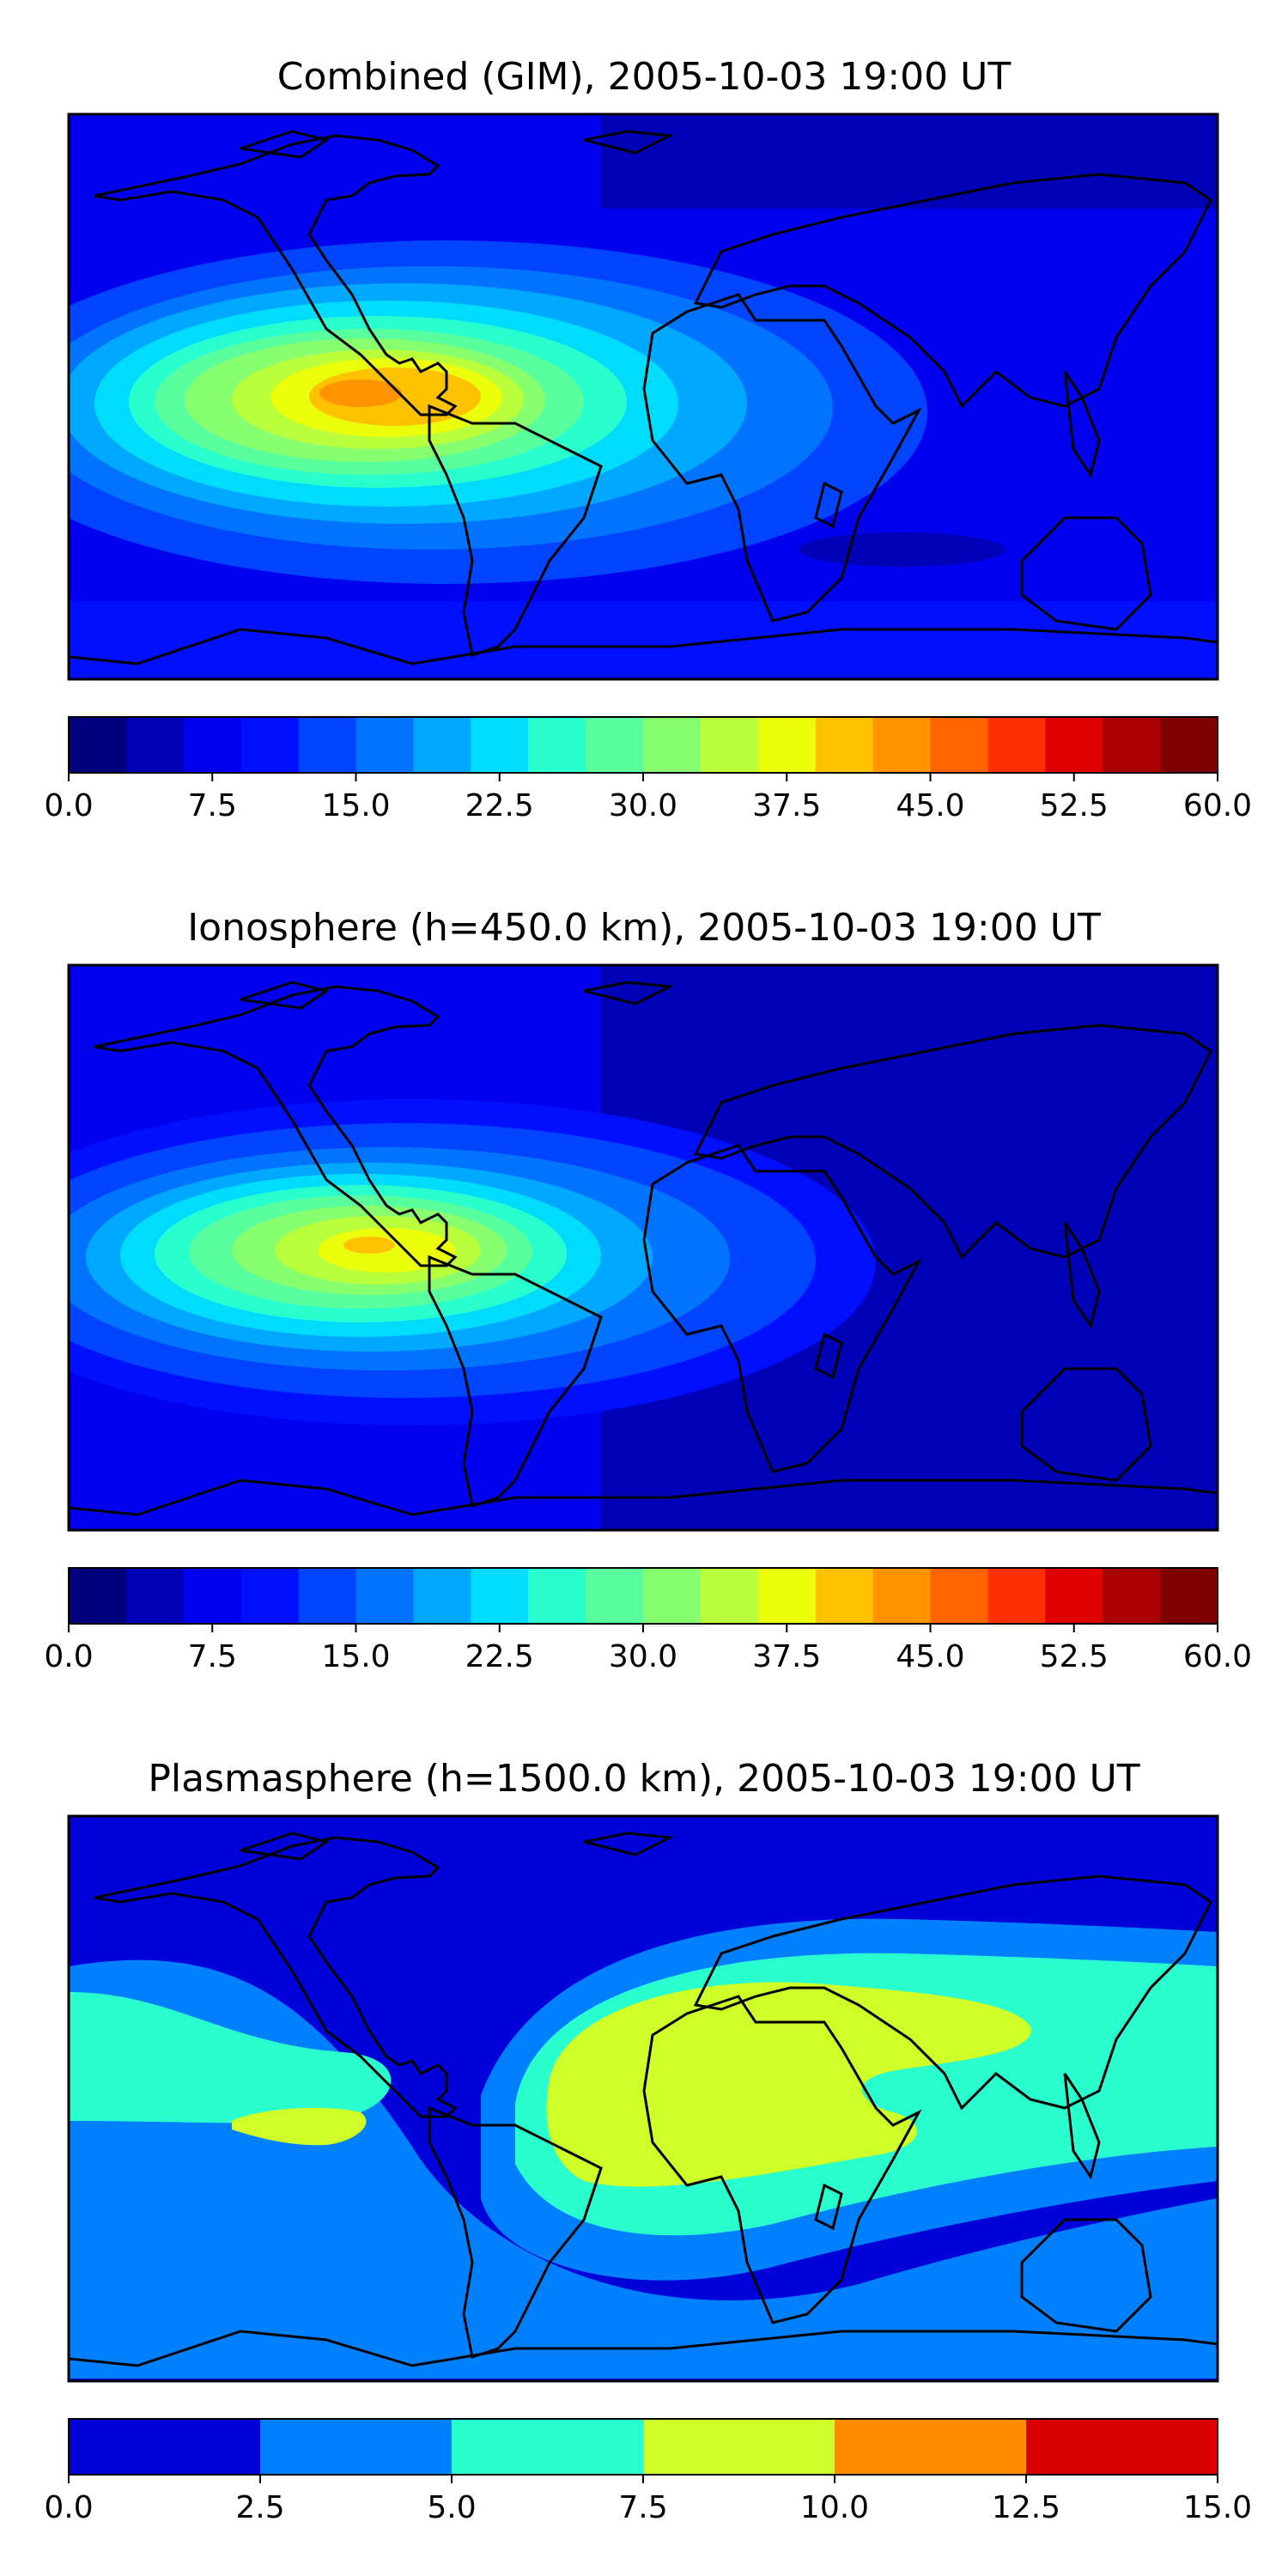  I want to click on colorbar-tick-label: 10.0, so click(834, 2507).